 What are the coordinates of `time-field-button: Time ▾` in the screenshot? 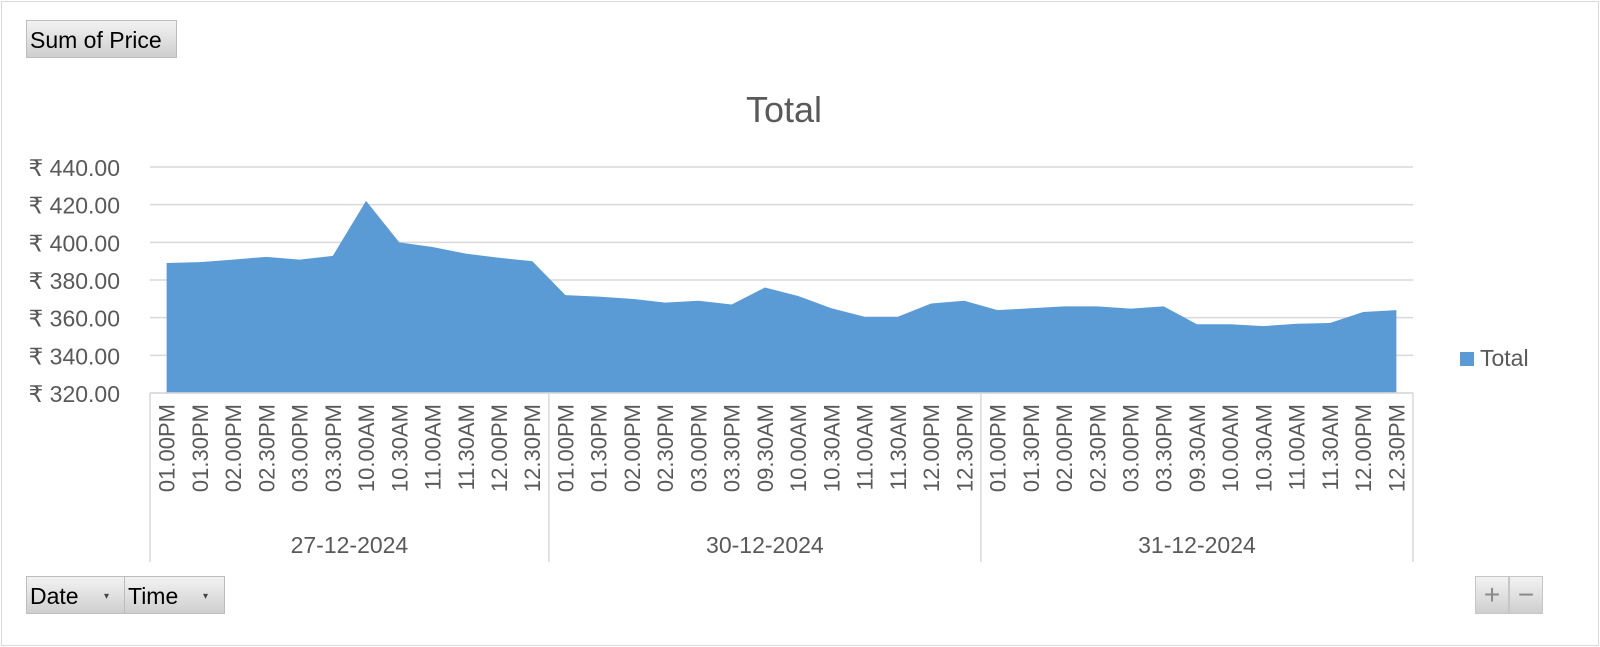 It's located at (174, 595).